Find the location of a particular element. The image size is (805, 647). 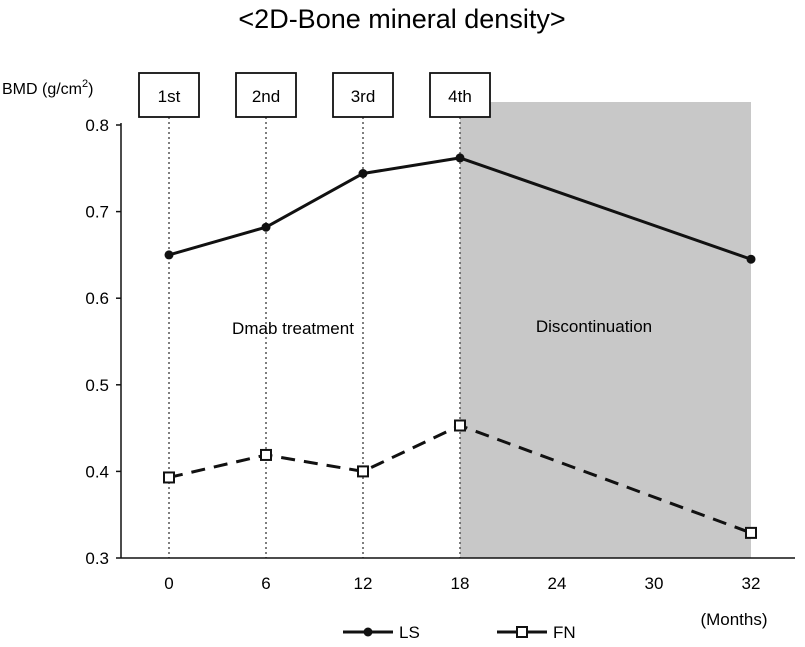

dose-box-3rd is located at coordinates (363, 95).